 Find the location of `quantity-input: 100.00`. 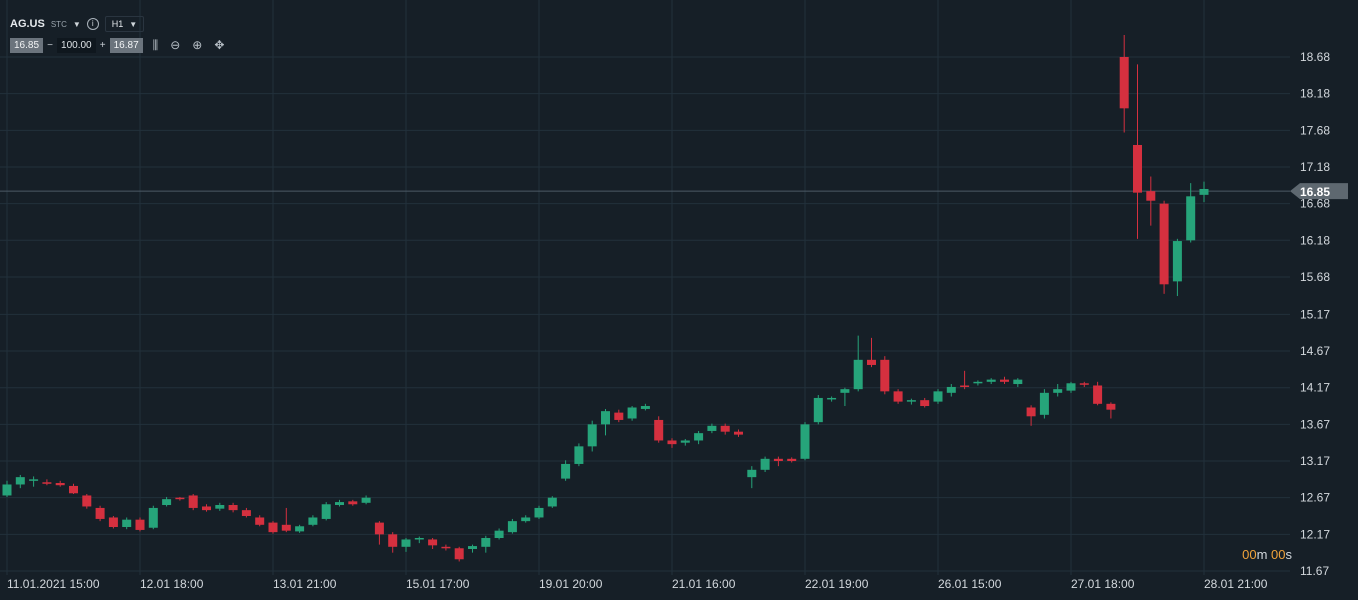

quantity-input: 100.00 is located at coordinates (76, 45).